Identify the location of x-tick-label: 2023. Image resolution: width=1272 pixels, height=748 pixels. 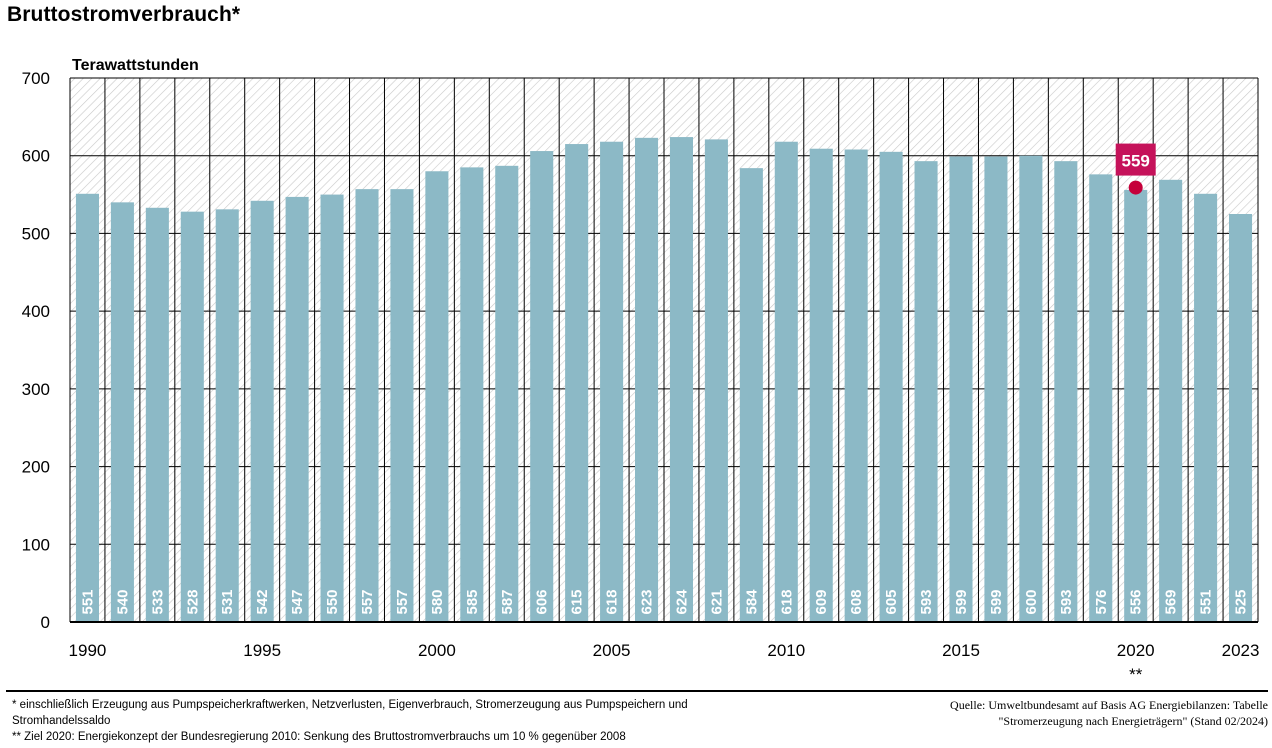
(1241, 650).